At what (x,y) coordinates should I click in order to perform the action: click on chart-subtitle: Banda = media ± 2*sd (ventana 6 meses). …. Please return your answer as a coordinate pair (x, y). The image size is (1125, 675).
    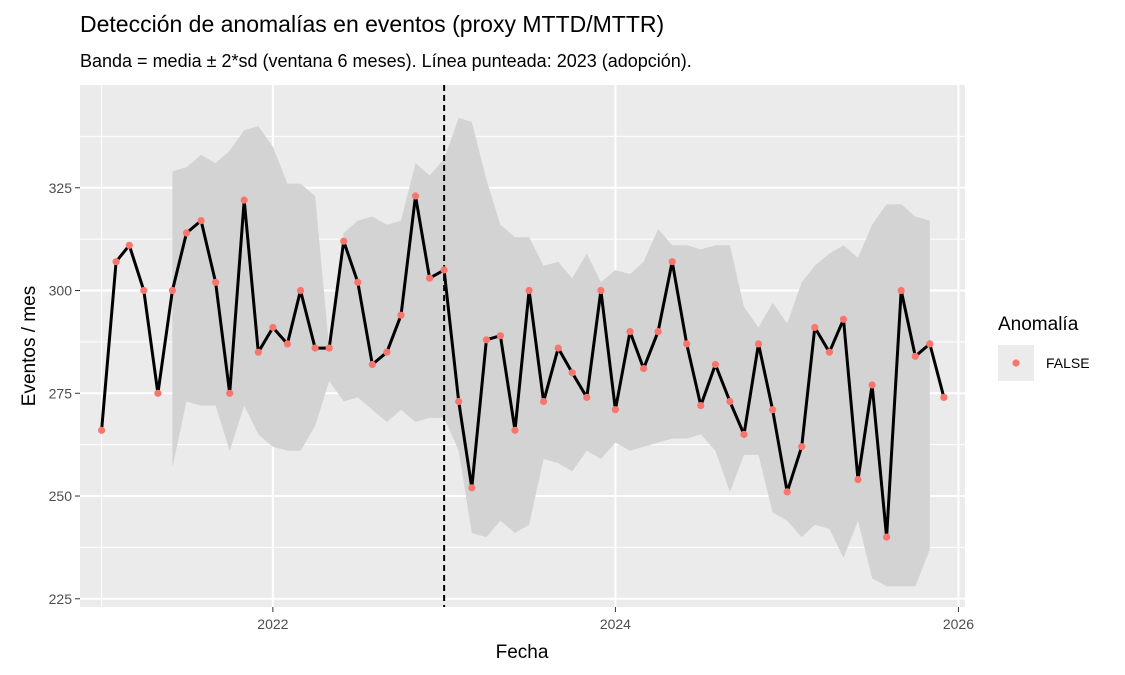
    Looking at the image, I should click on (386, 61).